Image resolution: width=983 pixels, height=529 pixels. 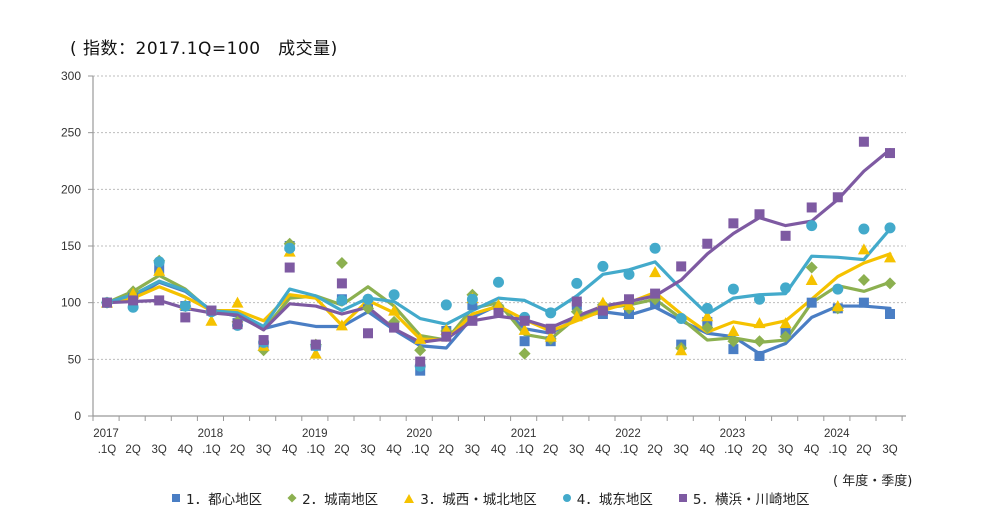 What do you see at coordinates (71, 133) in the screenshot?
I see `y-tick-label: 250` at bounding box center [71, 133].